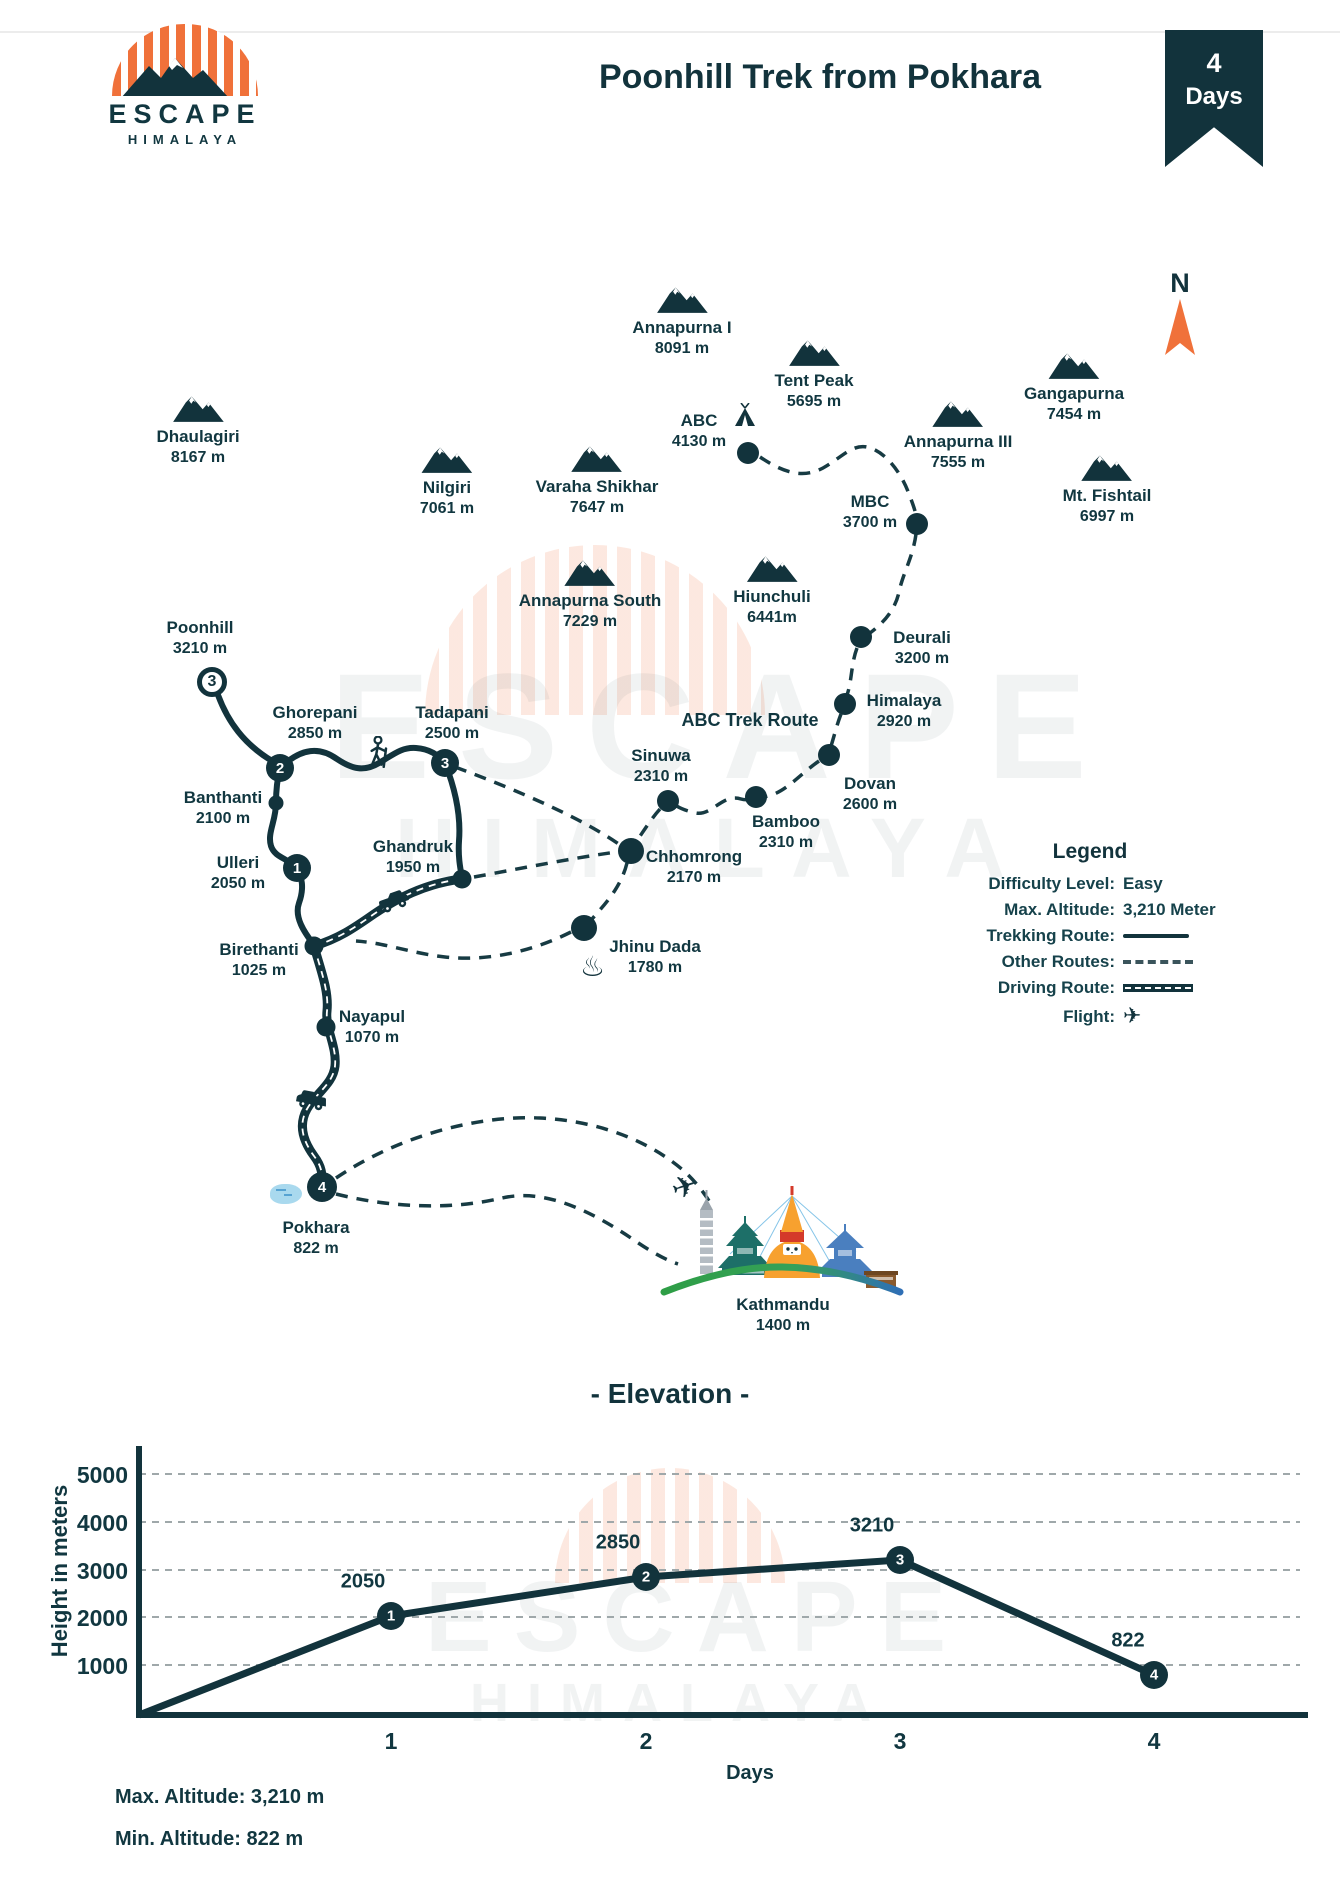 The image size is (1340, 1880). What do you see at coordinates (786, 821) in the screenshot?
I see `stop-name: Bamboo` at bounding box center [786, 821].